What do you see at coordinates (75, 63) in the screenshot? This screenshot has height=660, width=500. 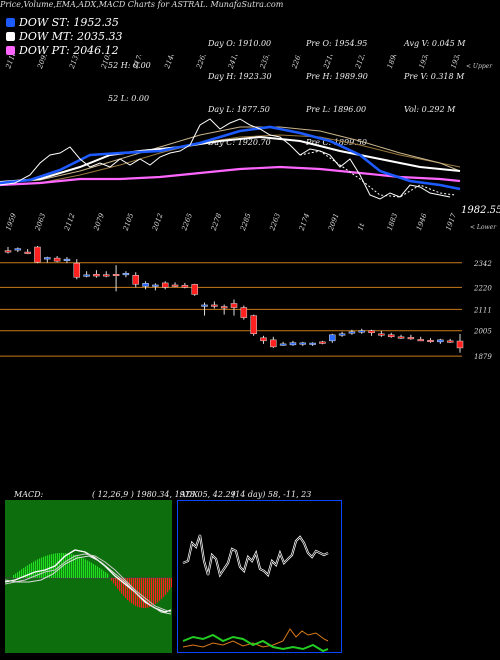 I see `top-price-label: 2131` at bounding box center [75, 63].